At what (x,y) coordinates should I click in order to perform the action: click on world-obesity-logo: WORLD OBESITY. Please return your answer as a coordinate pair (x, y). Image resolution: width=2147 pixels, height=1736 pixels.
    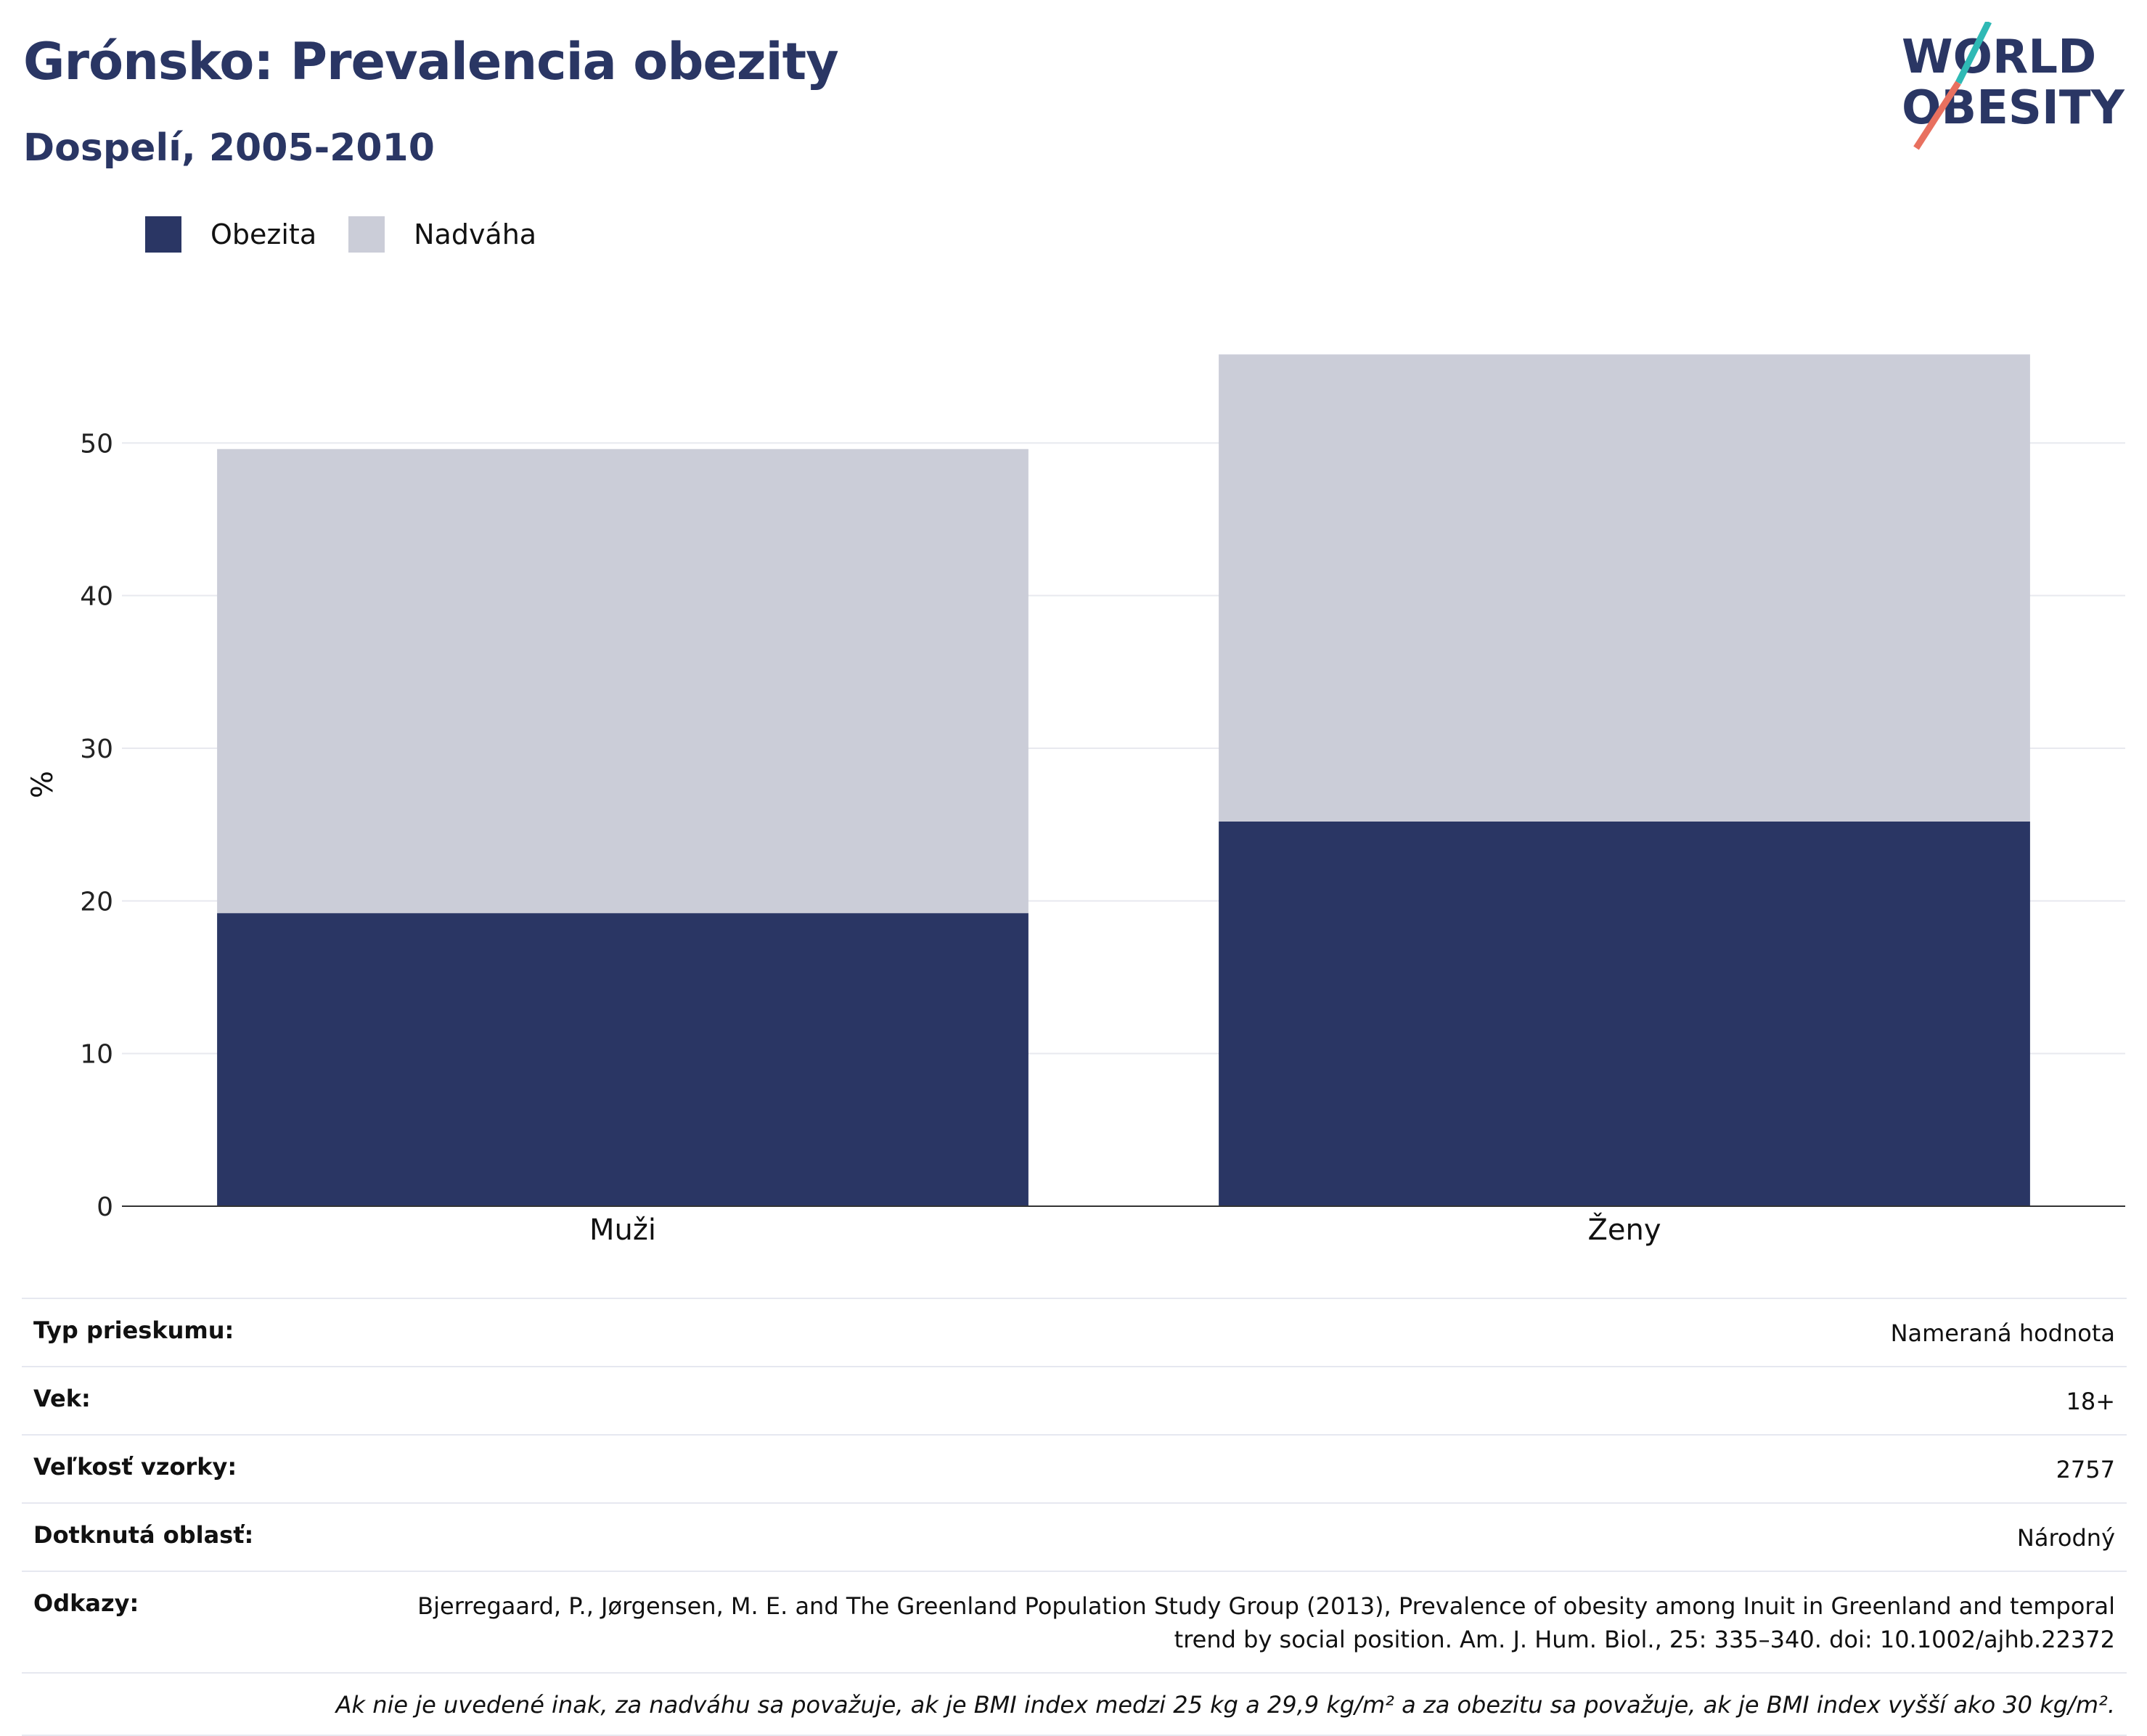
    Looking at the image, I should click on (2013, 86).